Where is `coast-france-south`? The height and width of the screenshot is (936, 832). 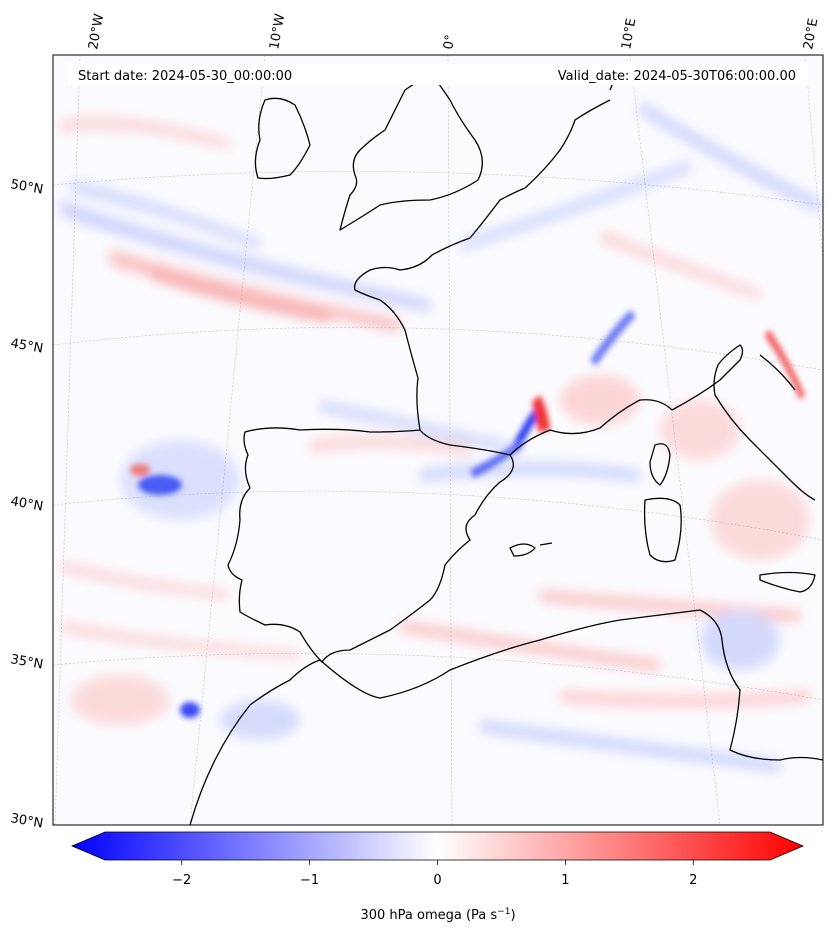
coast-france-south is located at coordinates (591, 427).